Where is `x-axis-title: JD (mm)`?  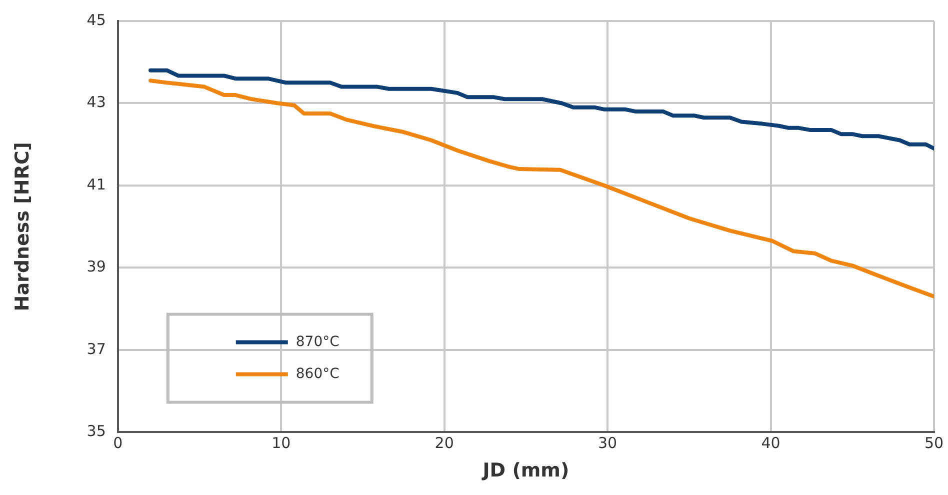 x-axis-title: JD (mm) is located at coordinates (525, 471).